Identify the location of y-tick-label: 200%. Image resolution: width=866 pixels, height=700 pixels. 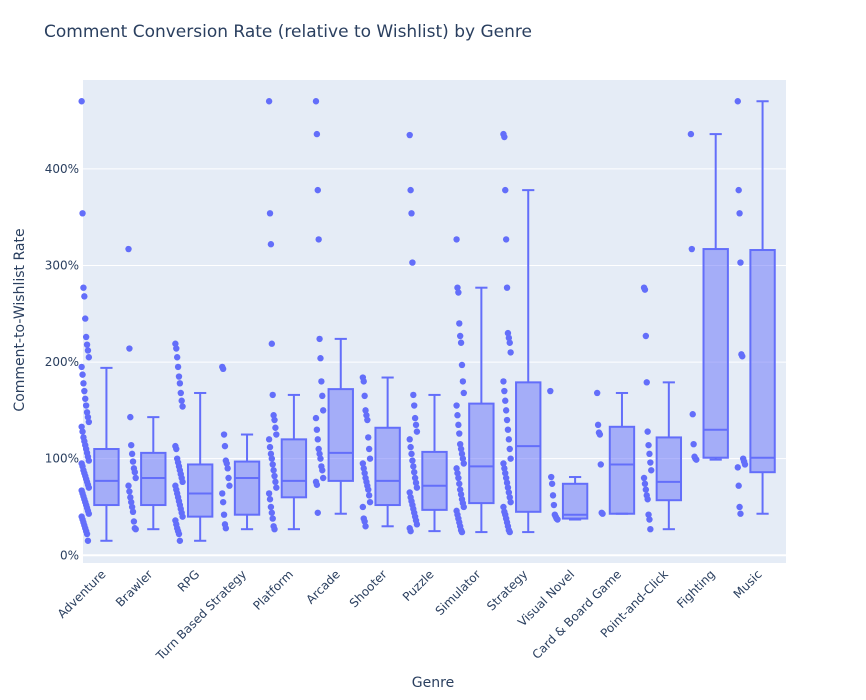
(62, 362).